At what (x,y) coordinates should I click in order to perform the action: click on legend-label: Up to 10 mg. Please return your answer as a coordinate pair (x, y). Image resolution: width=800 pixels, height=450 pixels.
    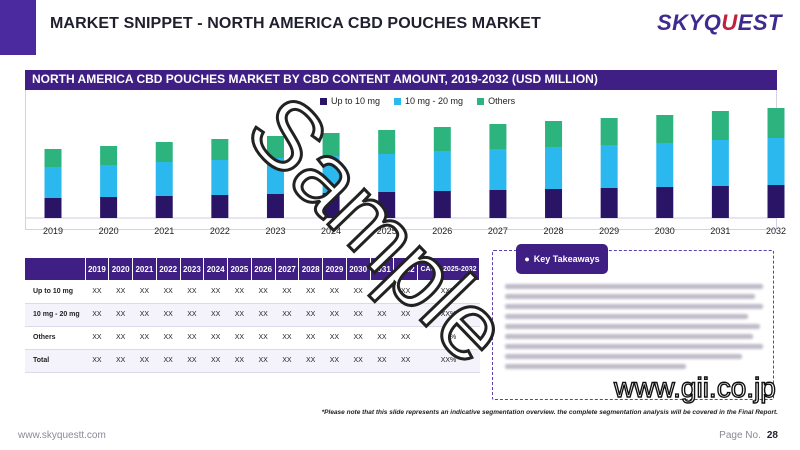
    Looking at the image, I should click on (356, 101).